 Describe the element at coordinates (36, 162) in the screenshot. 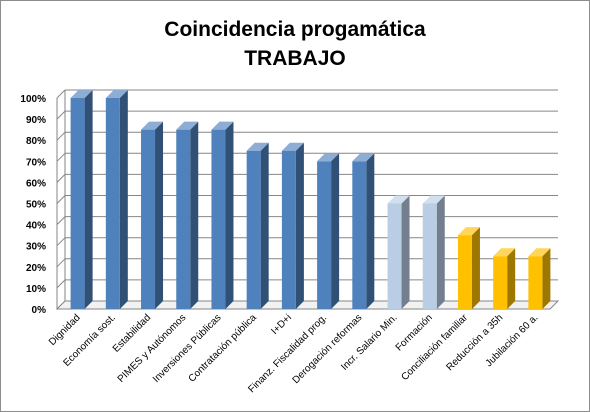

I see `y-tick-label: 70%` at that location.